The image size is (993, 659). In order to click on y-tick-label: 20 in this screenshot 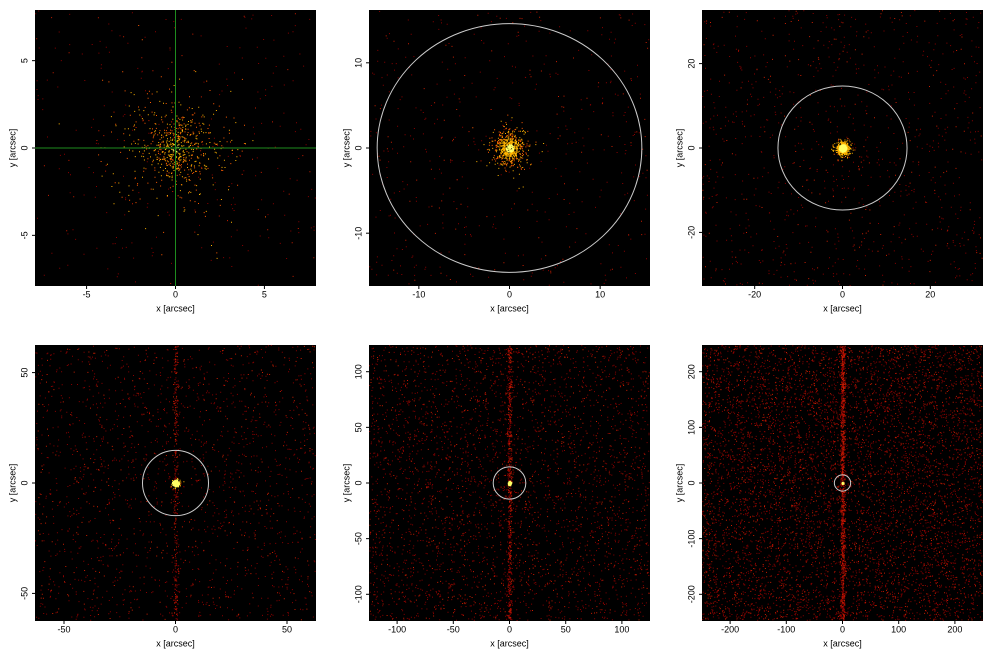, I will do `click(691, 64)`.